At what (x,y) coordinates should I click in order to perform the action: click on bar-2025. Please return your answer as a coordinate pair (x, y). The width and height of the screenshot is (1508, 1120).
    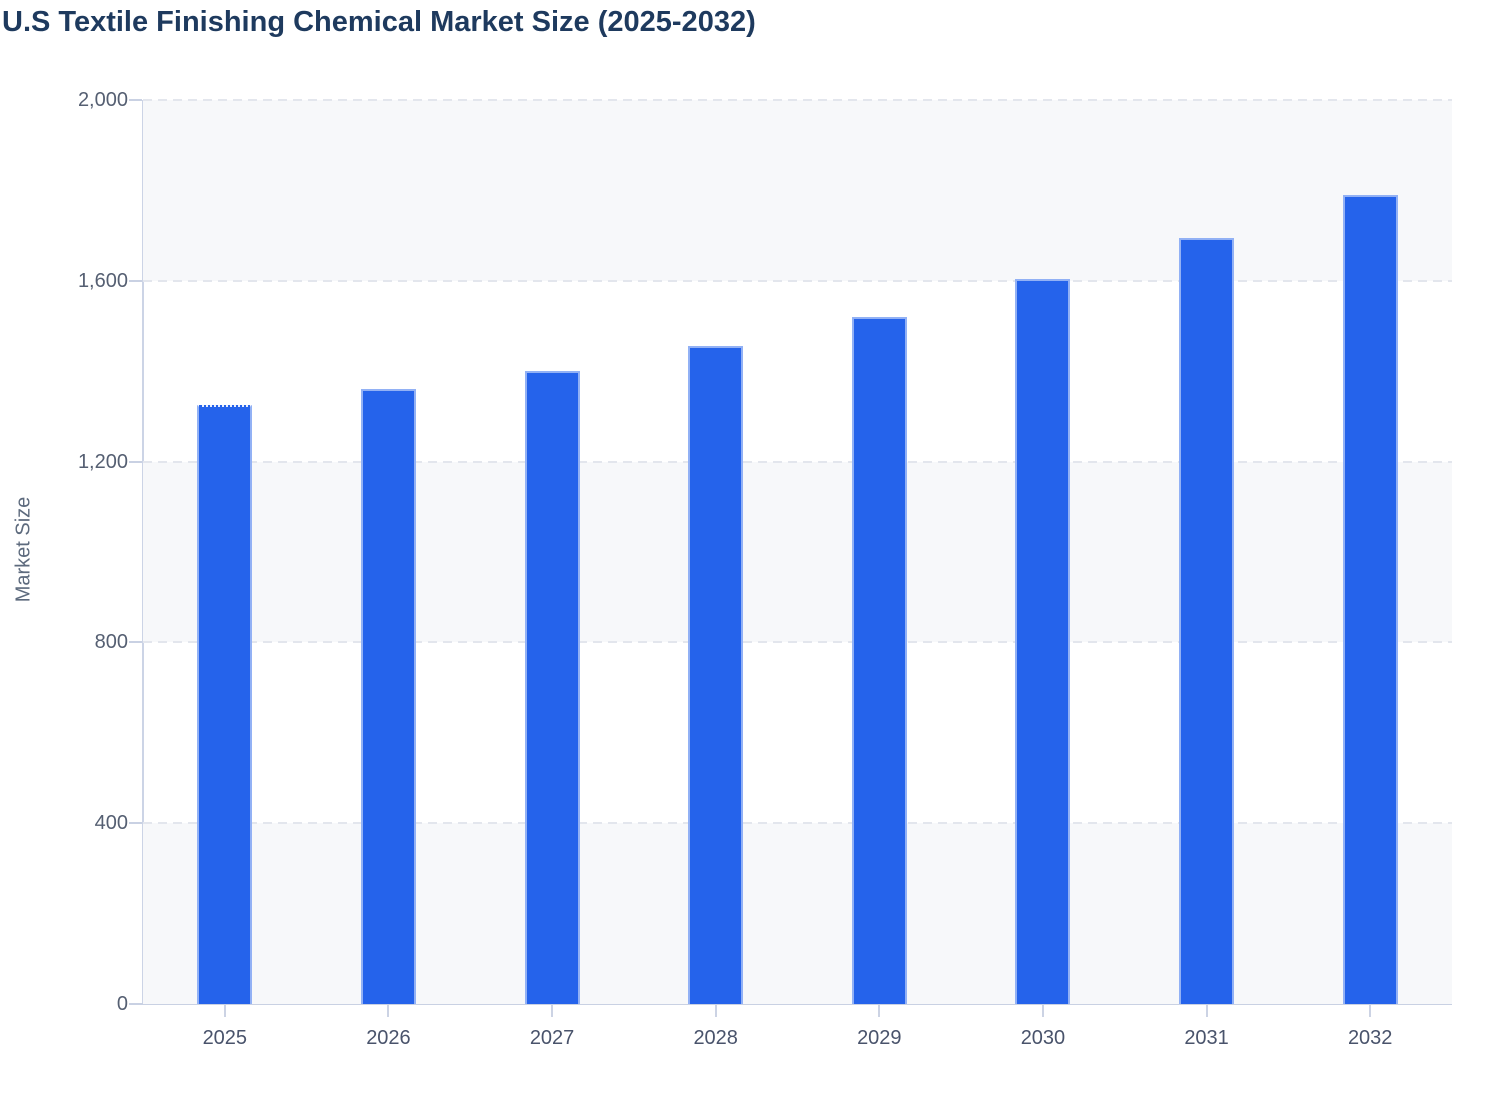
    Looking at the image, I should click on (225, 704).